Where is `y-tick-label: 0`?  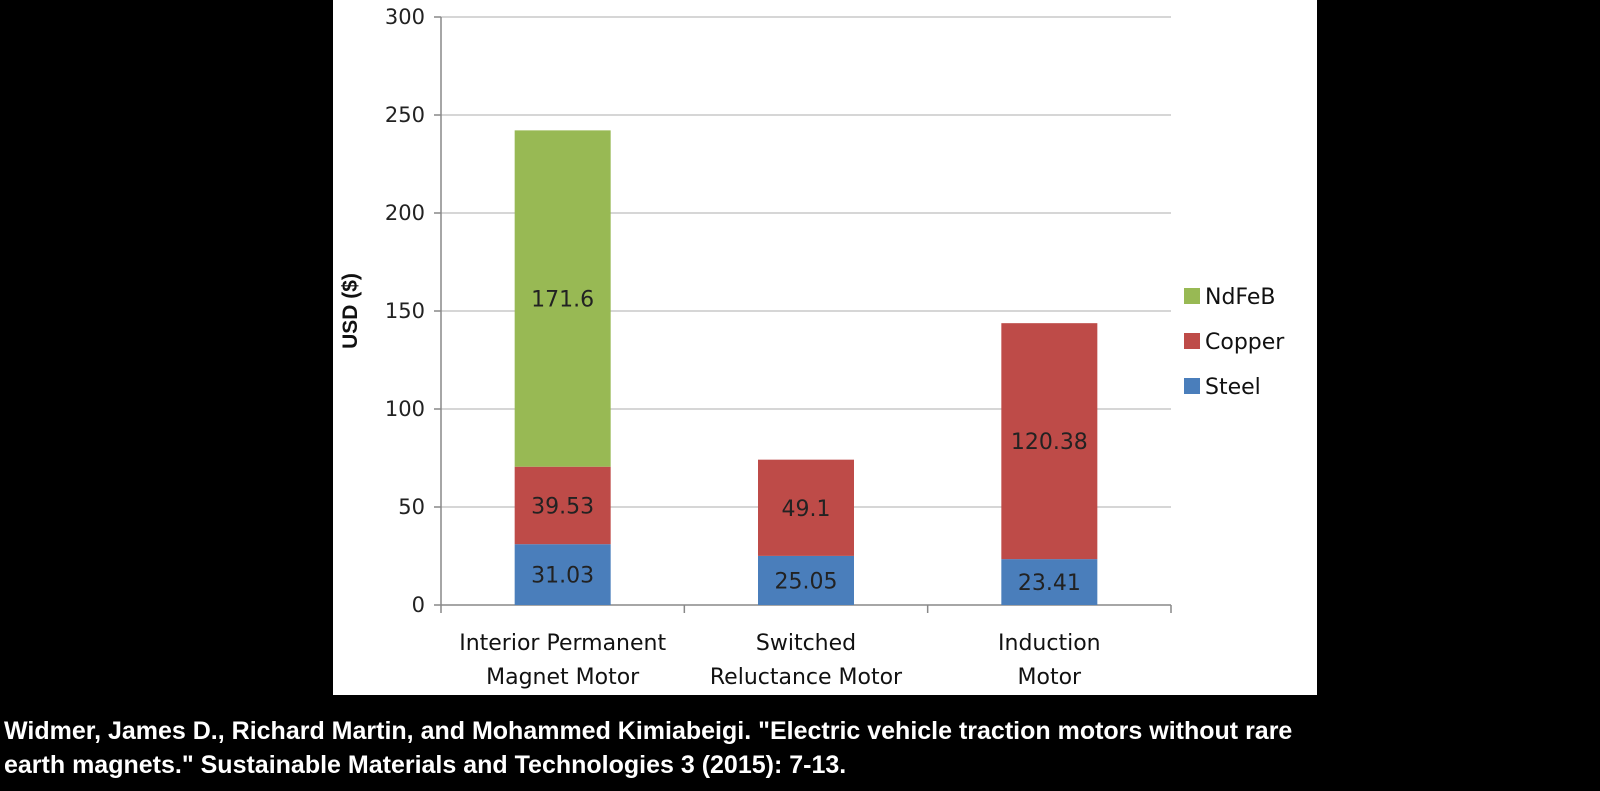
y-tick-label: 0 is located at coordinates (418, 605).